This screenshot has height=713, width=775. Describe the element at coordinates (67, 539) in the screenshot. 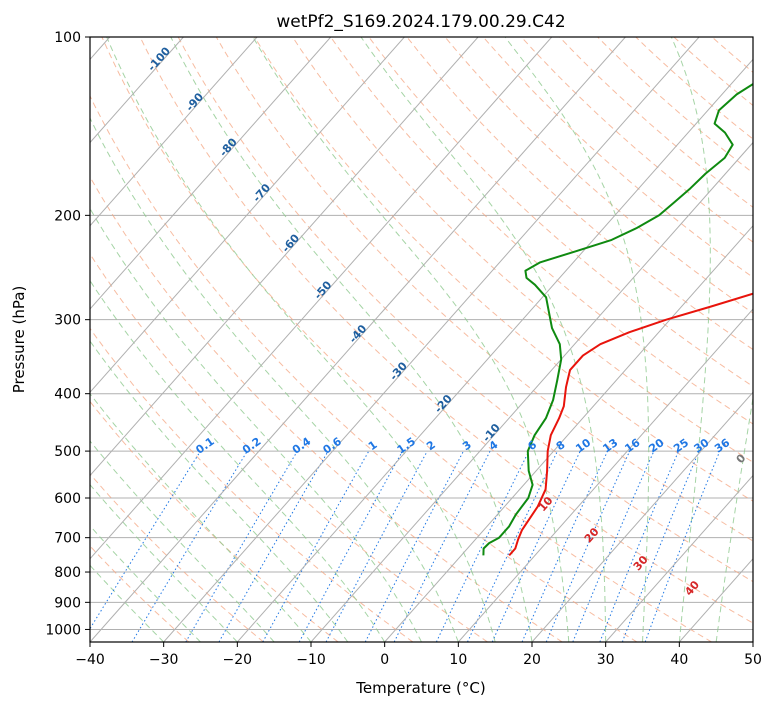

I see `y-tick-label: 700` at that location.